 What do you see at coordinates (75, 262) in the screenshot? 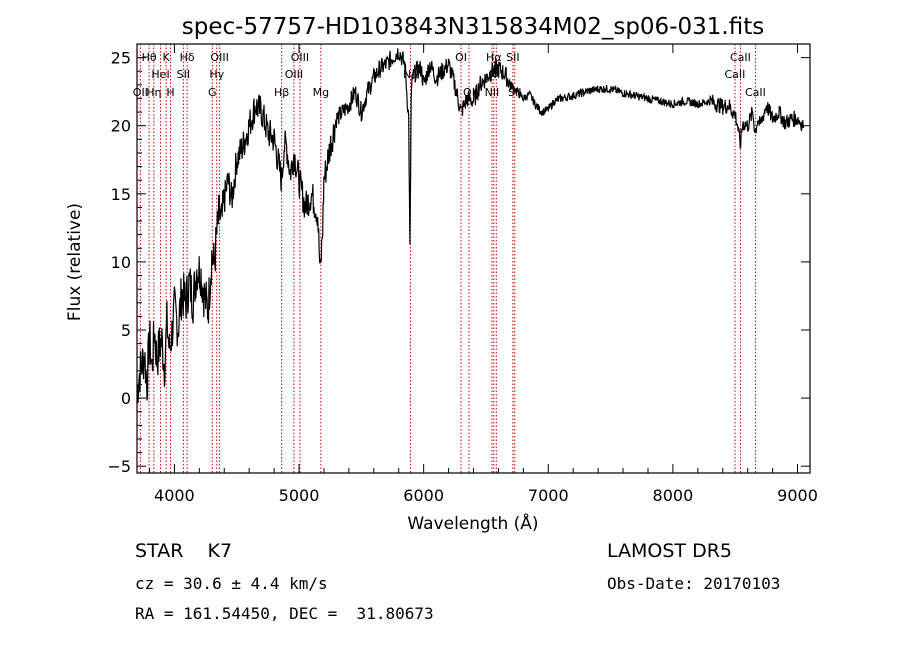
I see `y-axis-label: Flux (relative)` at bounding box center [75, 262].